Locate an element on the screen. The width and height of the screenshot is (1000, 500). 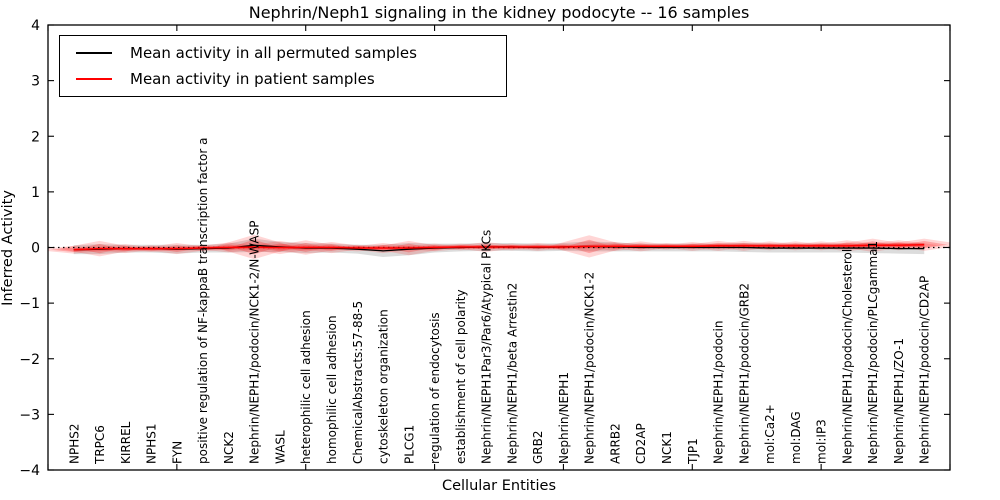
x-category-label: establishment of cell polarity is located at coordinates (461, 376).